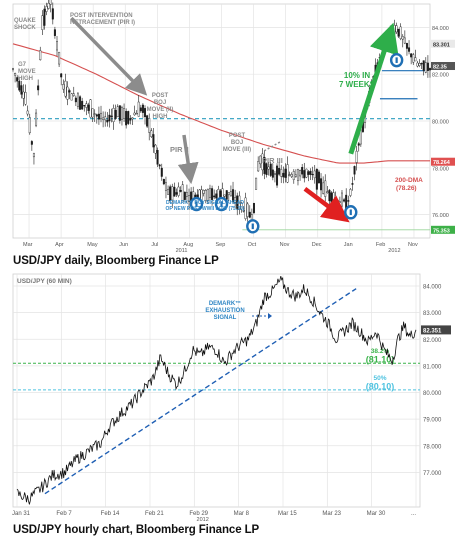 This screenshot has height=543, width=456. What do you see at coordinates (440, 76) in the screenshot?
I see `y-tick-label: 82.000` at bounding box center [440, 76].